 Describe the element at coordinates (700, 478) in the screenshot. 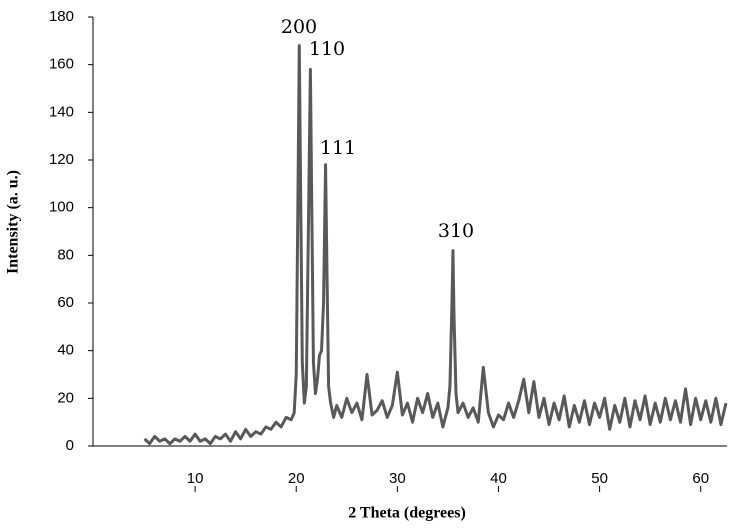

I see `x-tick-label: 60` at that location.